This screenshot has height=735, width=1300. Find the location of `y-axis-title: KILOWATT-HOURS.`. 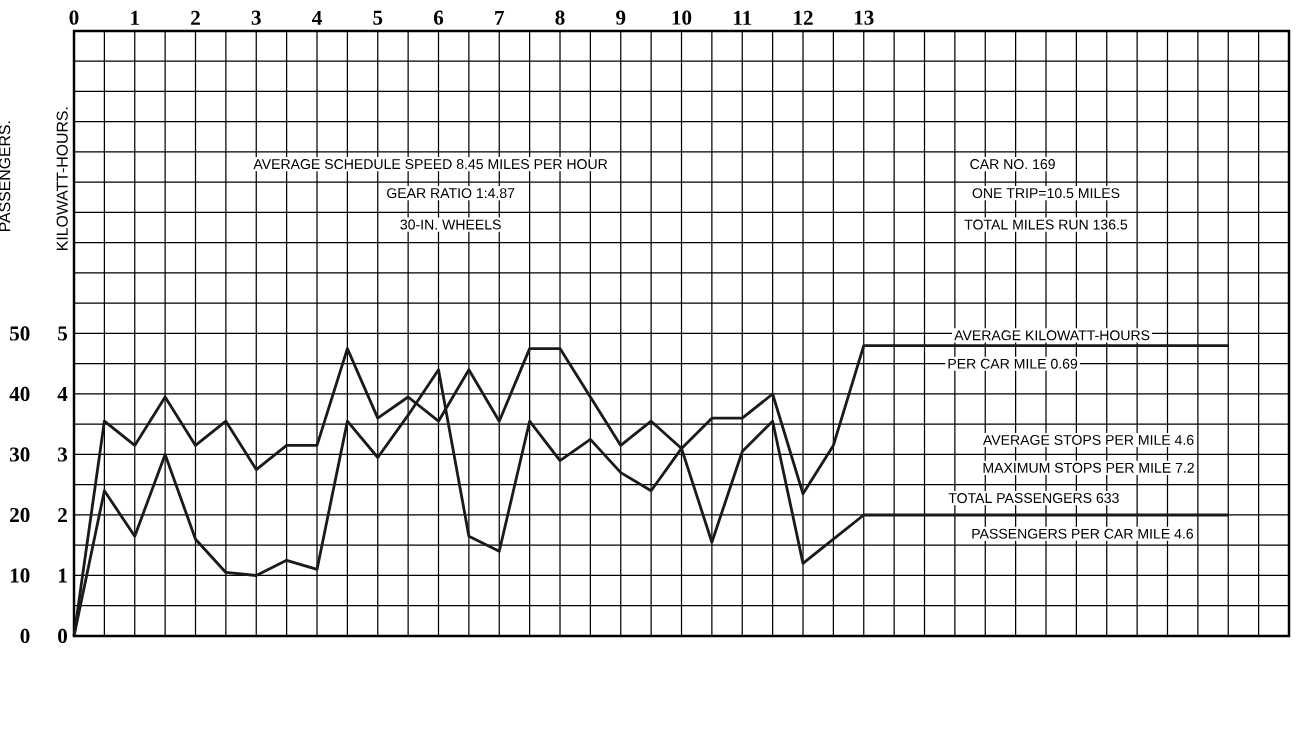

y-axis-title: KILOWATT-HOURS. is located at coordinates (62, 178).